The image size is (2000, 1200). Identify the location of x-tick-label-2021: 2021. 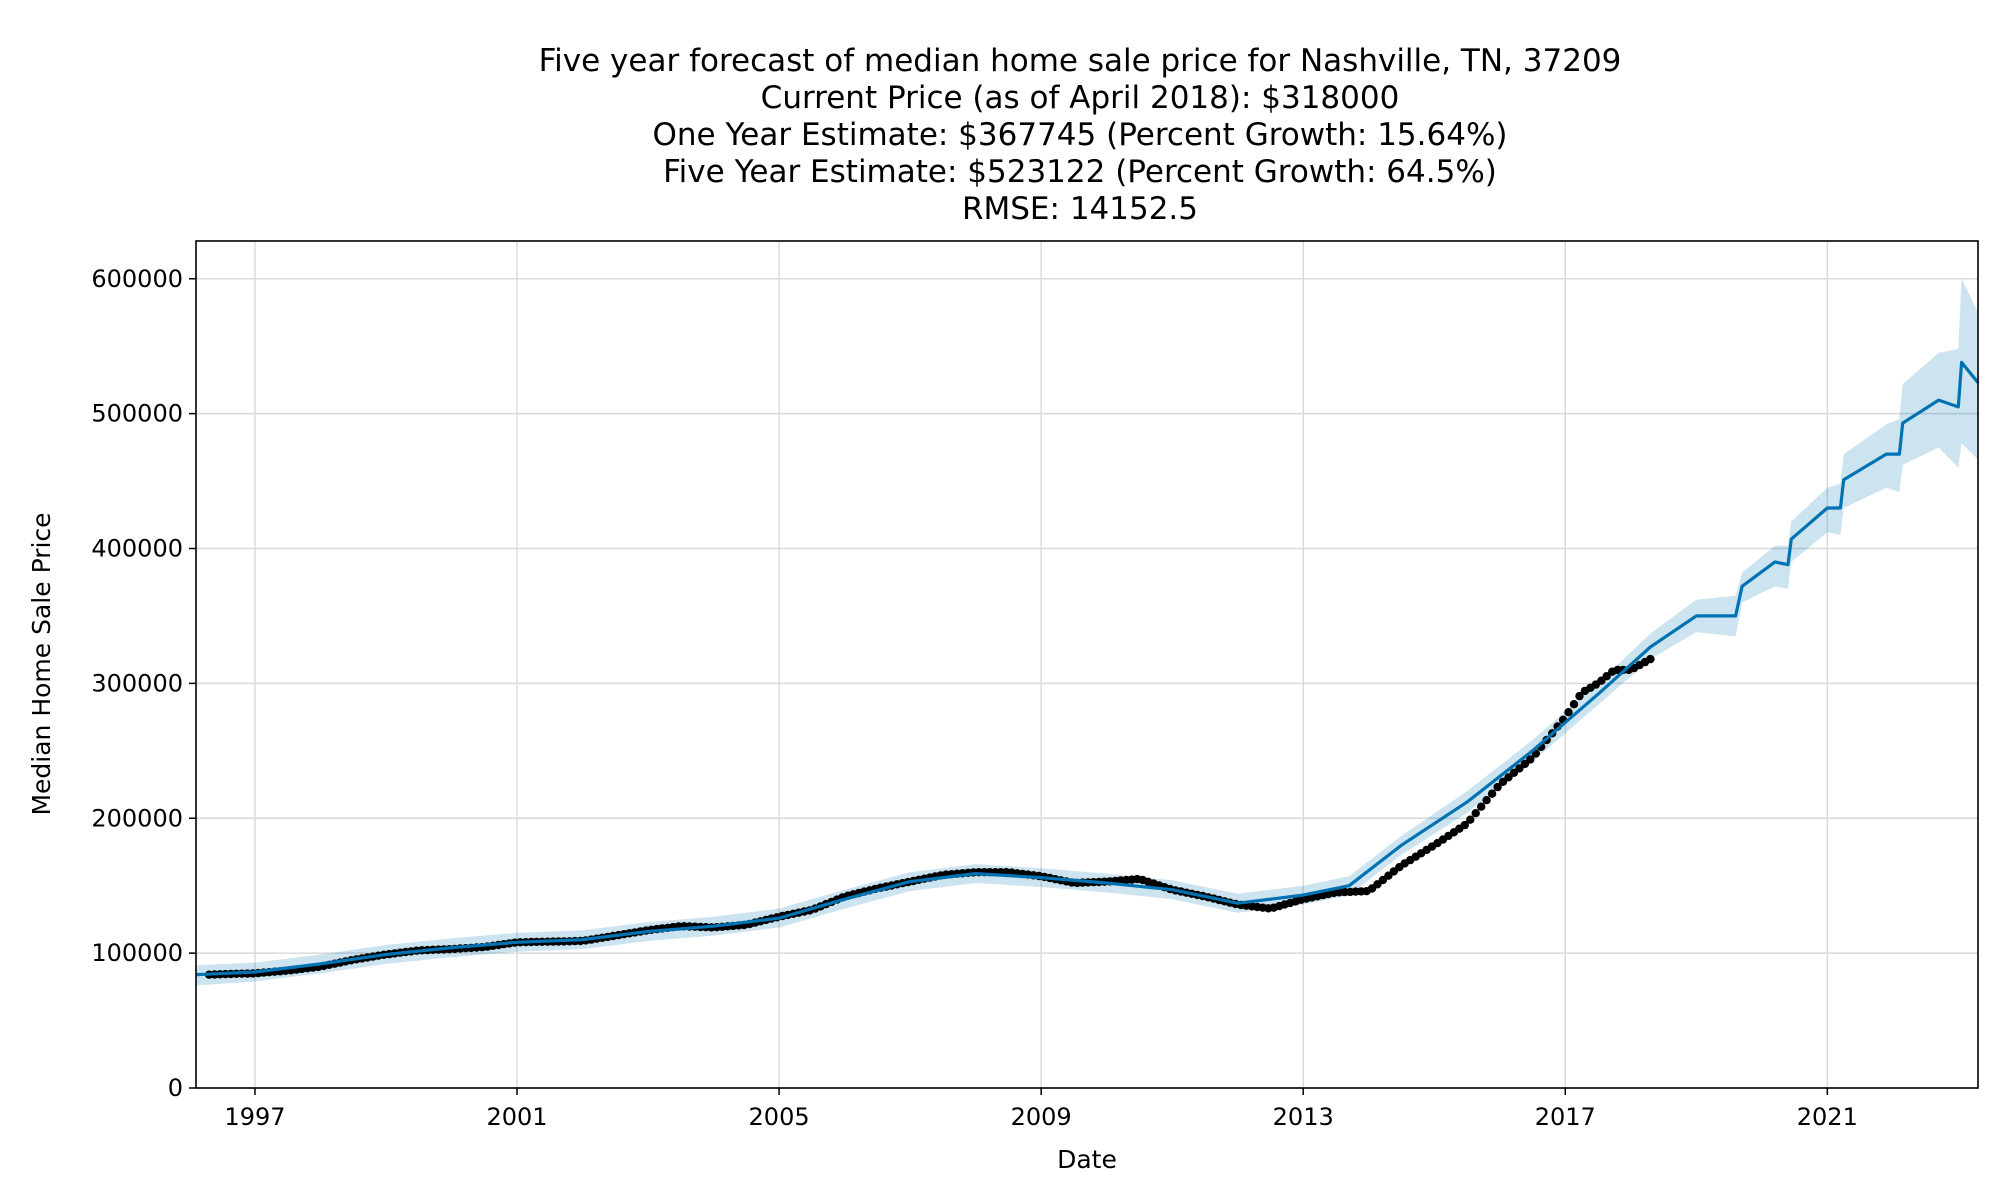
(1827, 1117).